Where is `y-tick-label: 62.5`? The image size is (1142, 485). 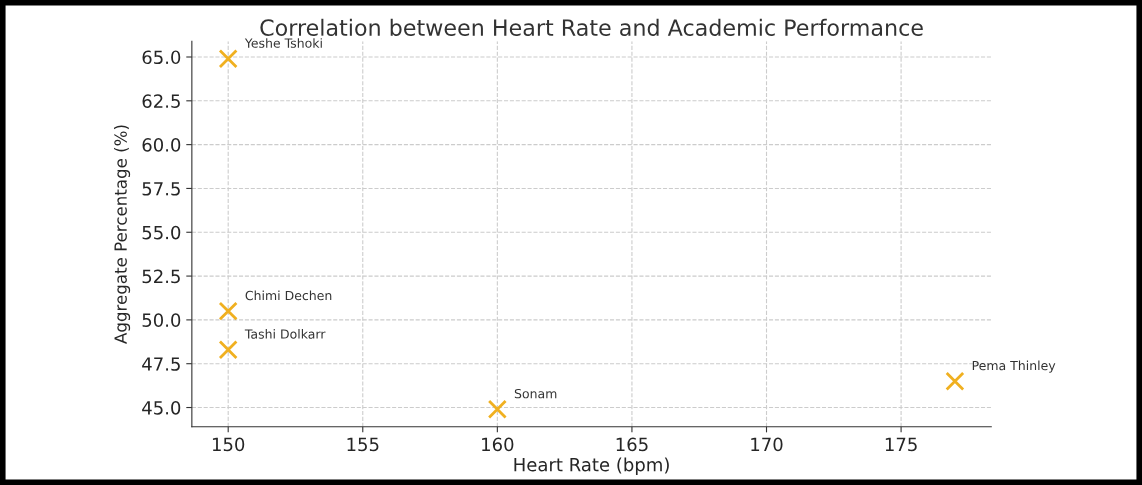 y-tick-label: 62.5 is located at coordinates (161, 101).